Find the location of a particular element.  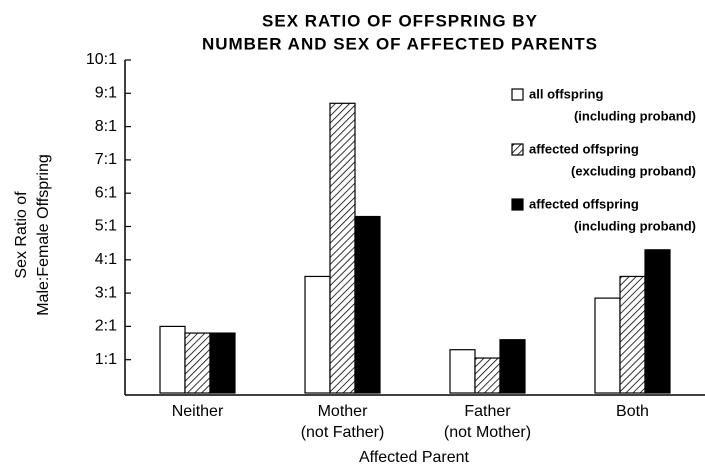

chart-title: NUMBER AND SEX OF AFFECTED PARENTS is located at coordinates (400, 43).